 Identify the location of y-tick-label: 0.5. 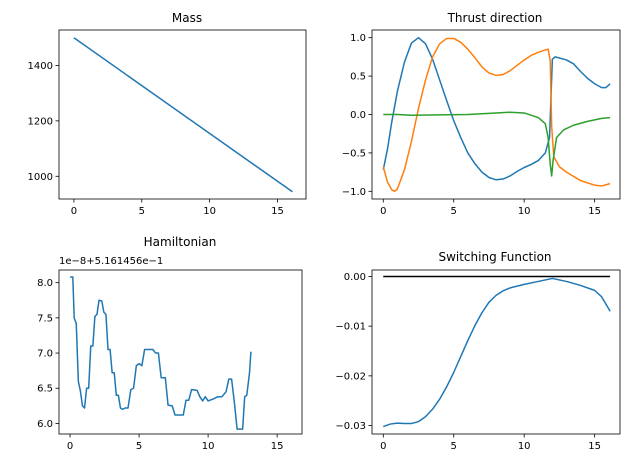
(358, 77).